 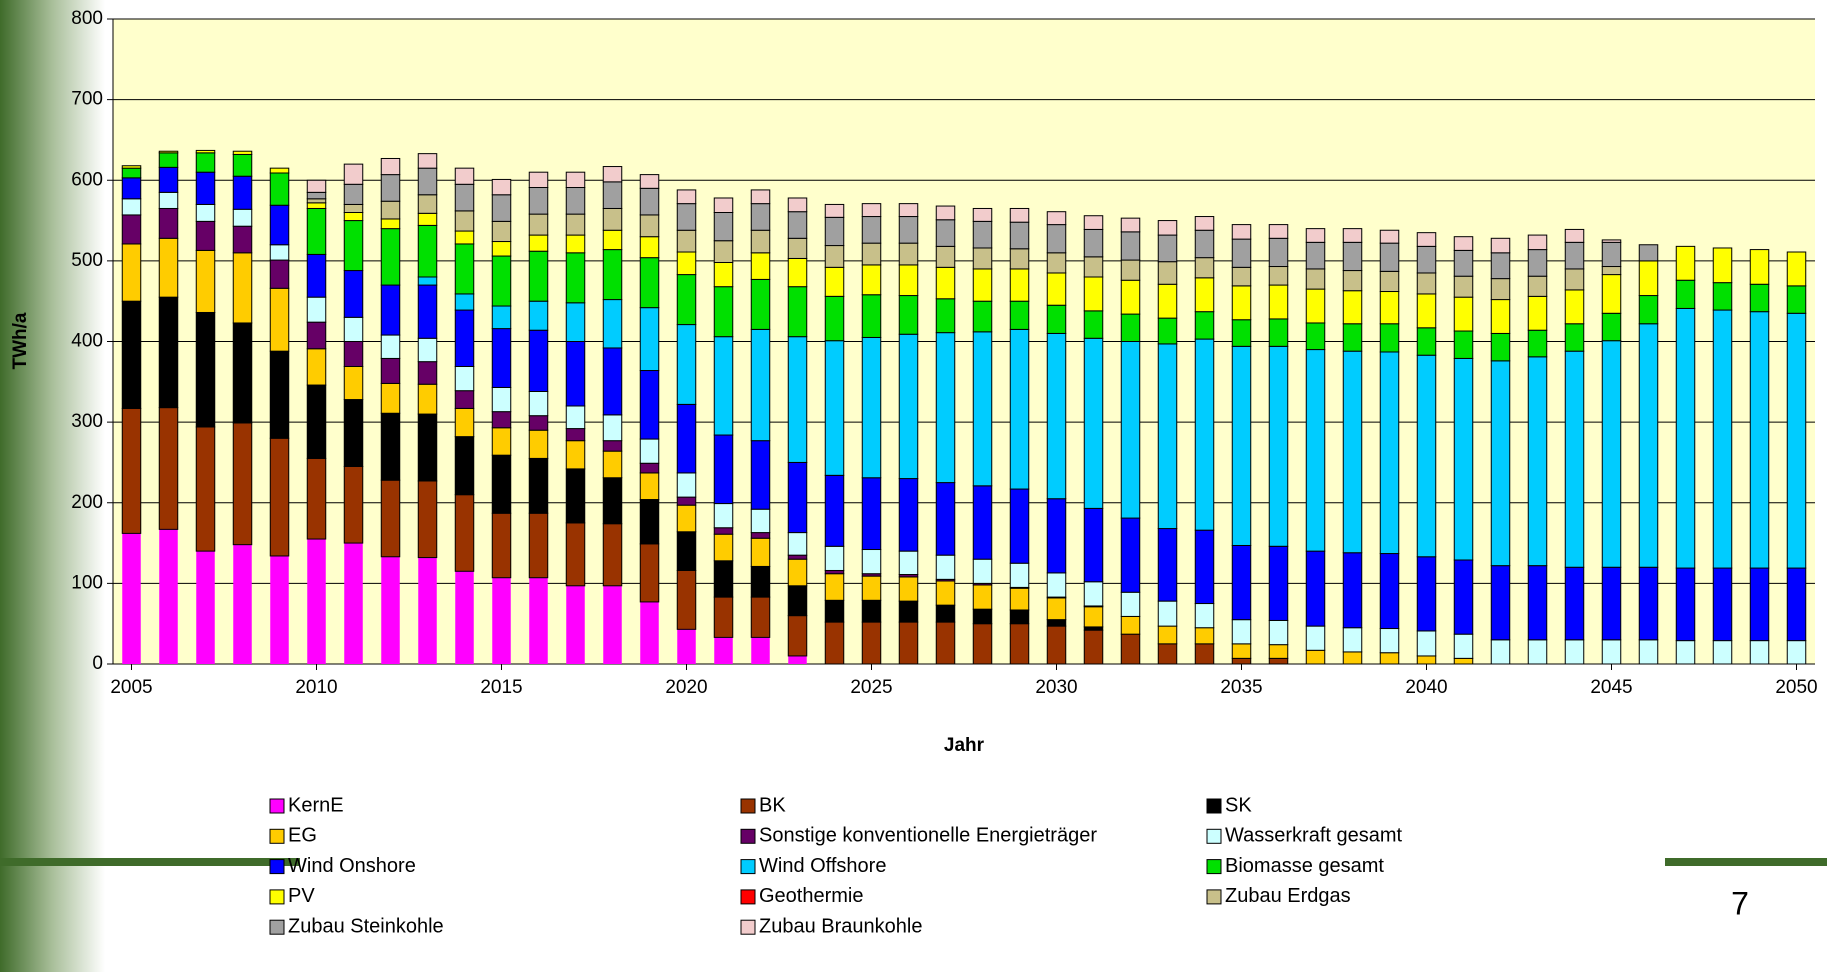 What do you see at coordinates (366, 926) in the screenshot?
I see `legend-label: Zubau Steinkohle` at bounding box center [366, 926].